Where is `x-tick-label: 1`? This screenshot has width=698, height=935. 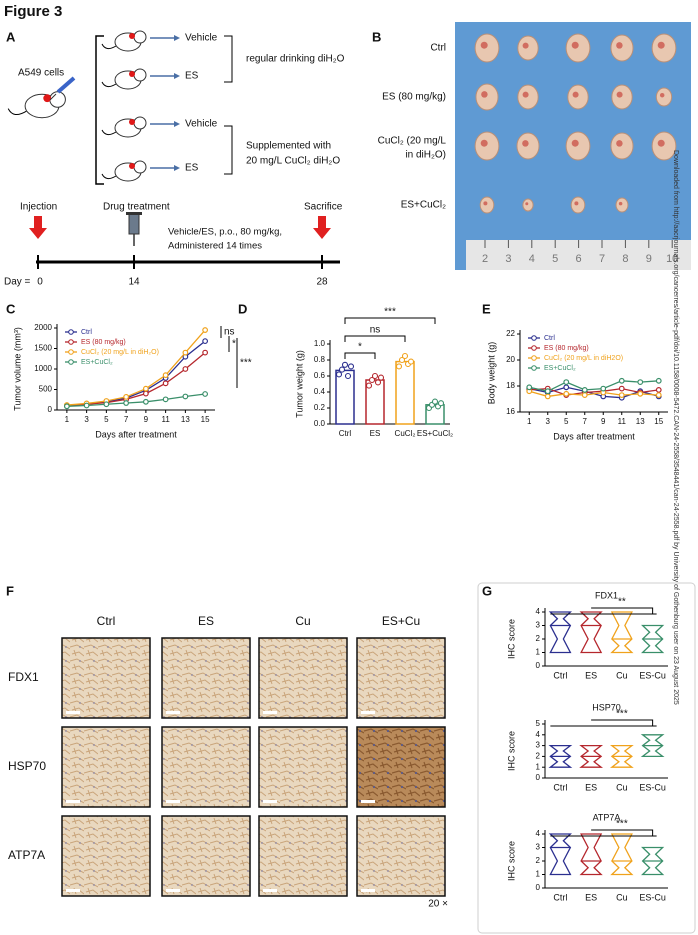
x-tick-label: 1 is located at coordinates (529, 421).